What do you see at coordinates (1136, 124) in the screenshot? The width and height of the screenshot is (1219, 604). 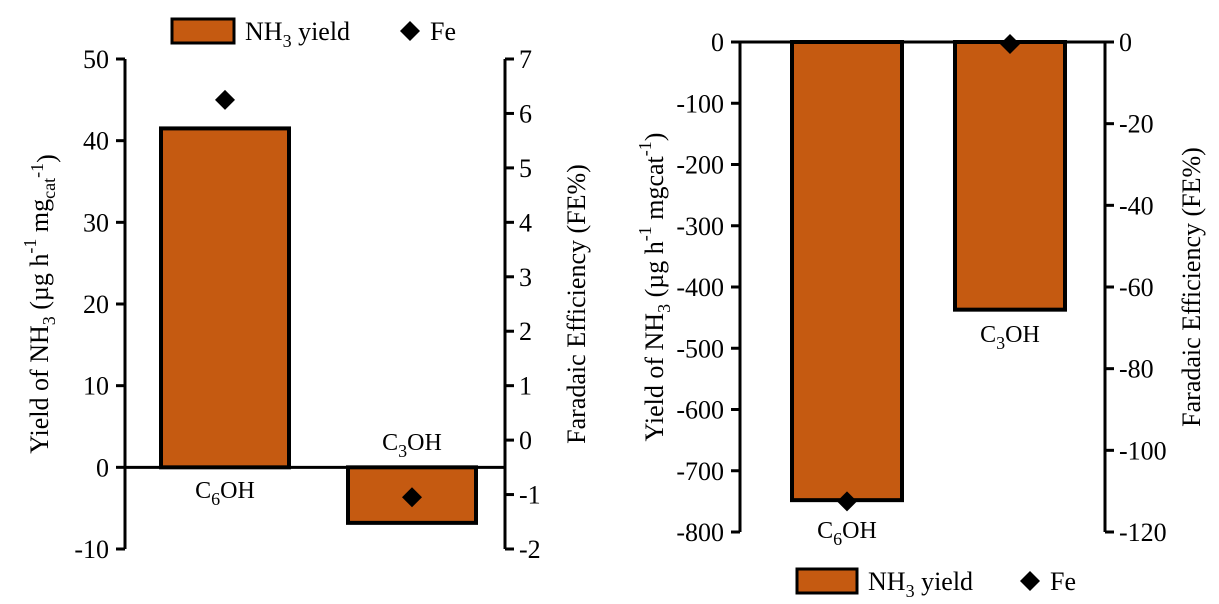 I see `y2-tick-label: -20` at bounding box center [1136, 124].